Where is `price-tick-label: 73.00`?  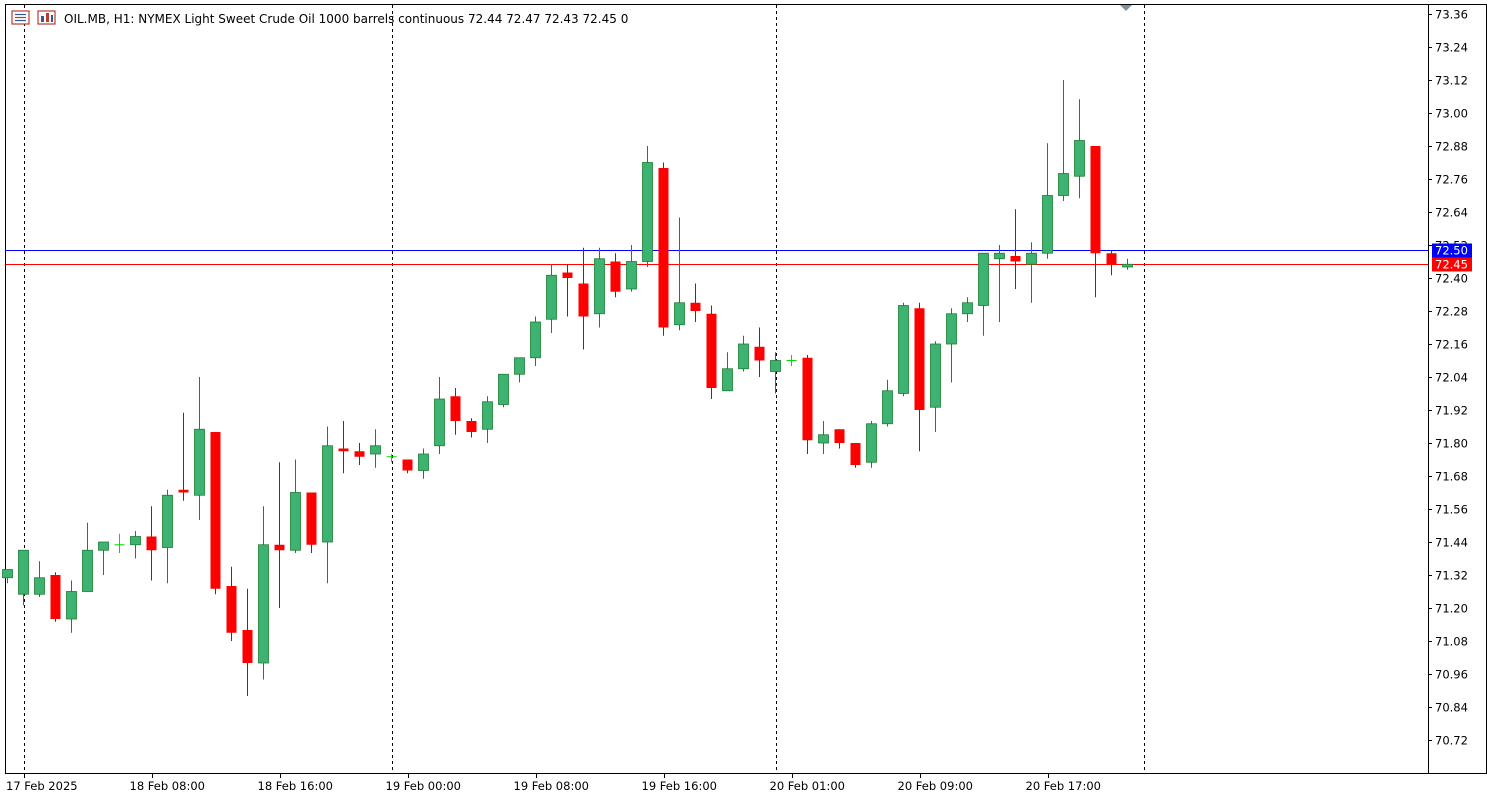
price-tick-label: 73.00 is located at coordinates (1451, 114).